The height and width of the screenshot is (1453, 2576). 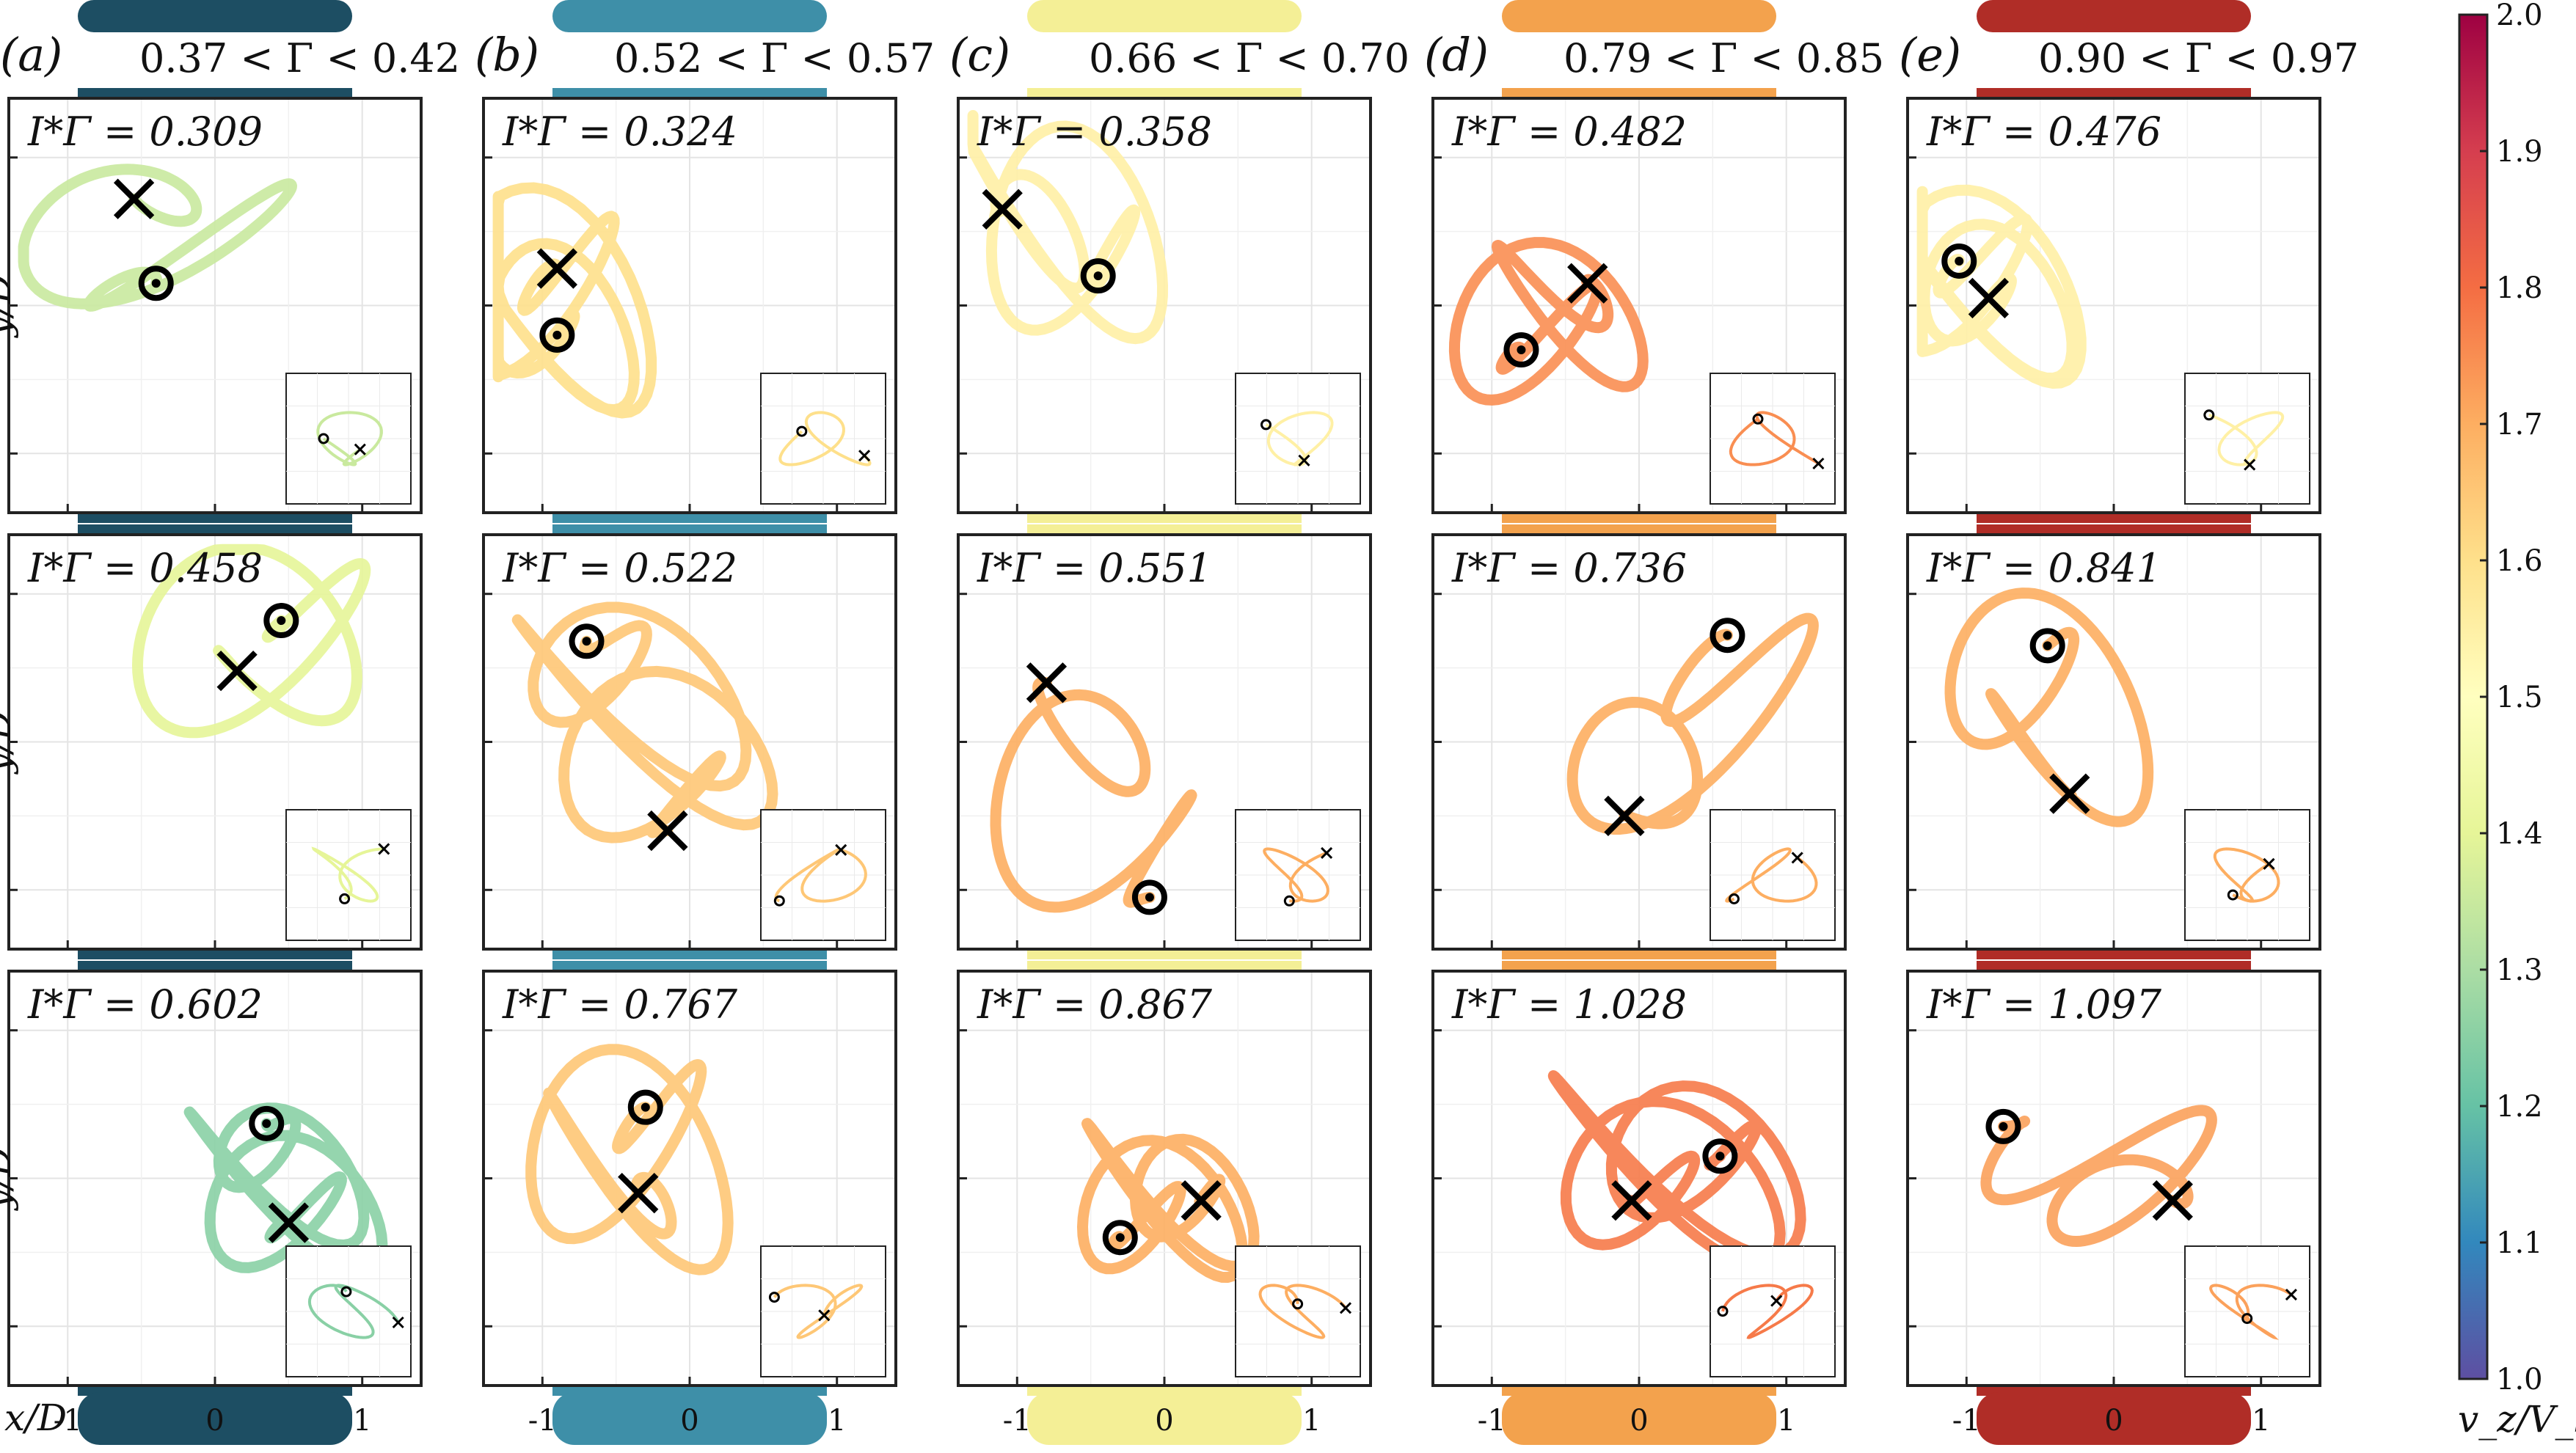 What do you see at coordinates (2044, 568) in the screenshot?
I see `panel-igamma-label: I*Γ = 0.841` at bounding box center [2044, 568].